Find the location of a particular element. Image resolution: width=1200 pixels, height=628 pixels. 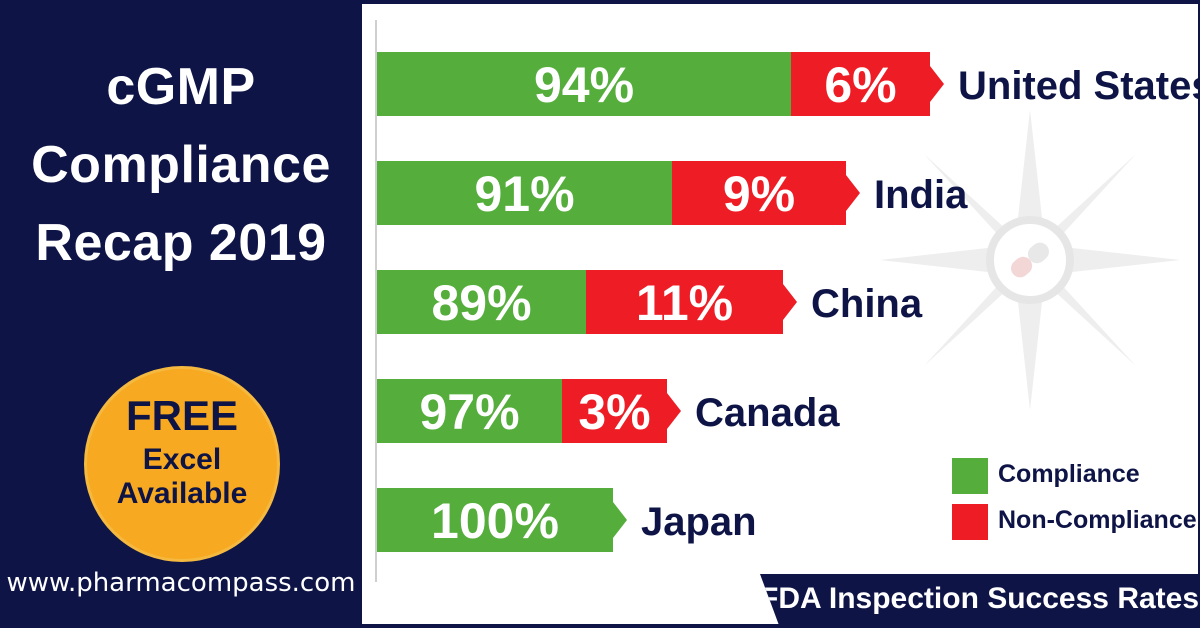

category-label: Canada is located at coordinates (767, 413).